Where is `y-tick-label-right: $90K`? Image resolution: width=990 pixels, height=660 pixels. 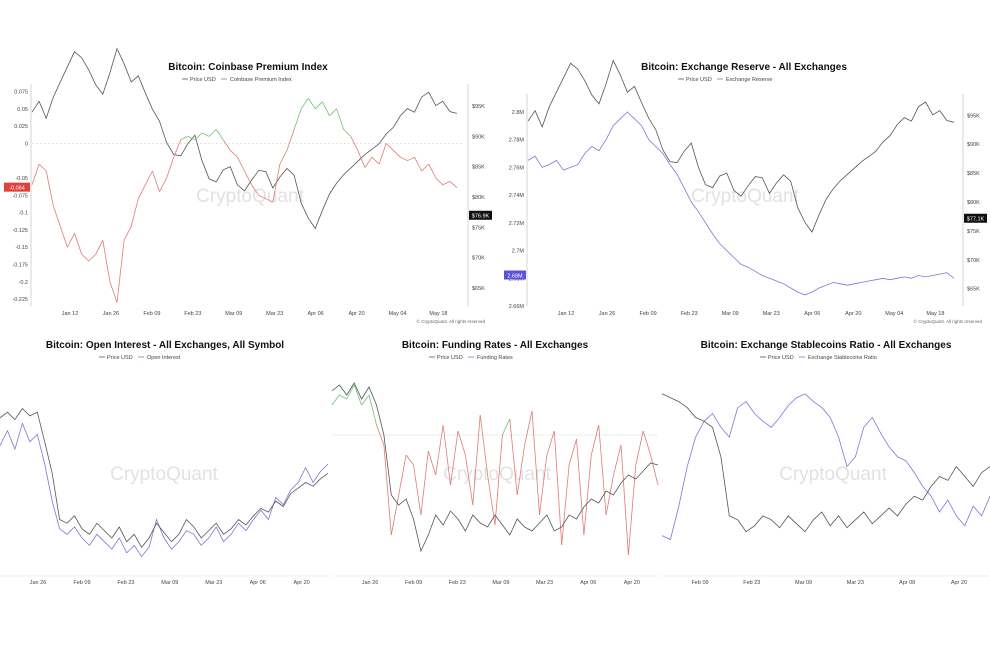
y-tick-label-right: $90K is located at coordinates (478, 137).